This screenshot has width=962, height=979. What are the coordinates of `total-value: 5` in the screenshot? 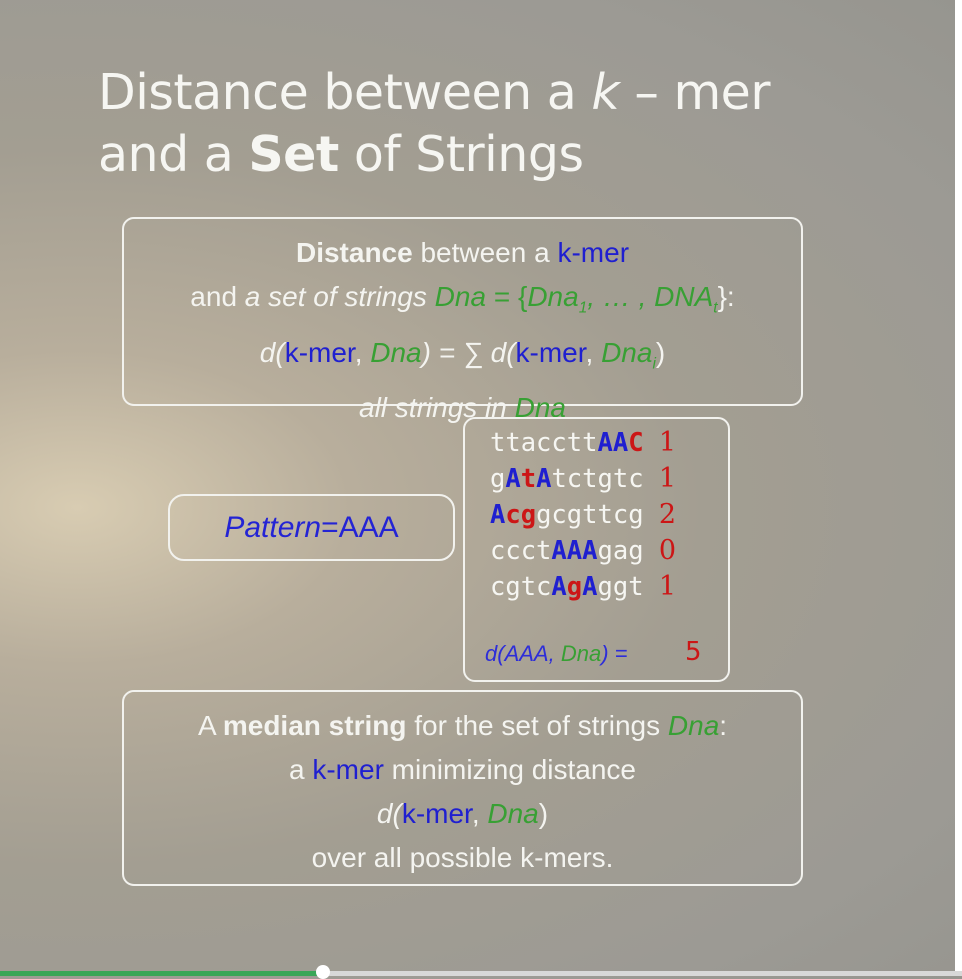 It's located at (693, 652).